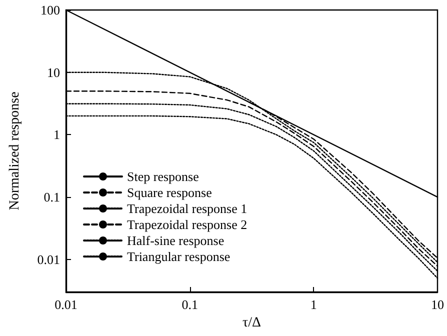  What do you see at coordinates (163, 176) in the screenshot?
I see `legend-label: Step response` at bounding box center [163, 176].